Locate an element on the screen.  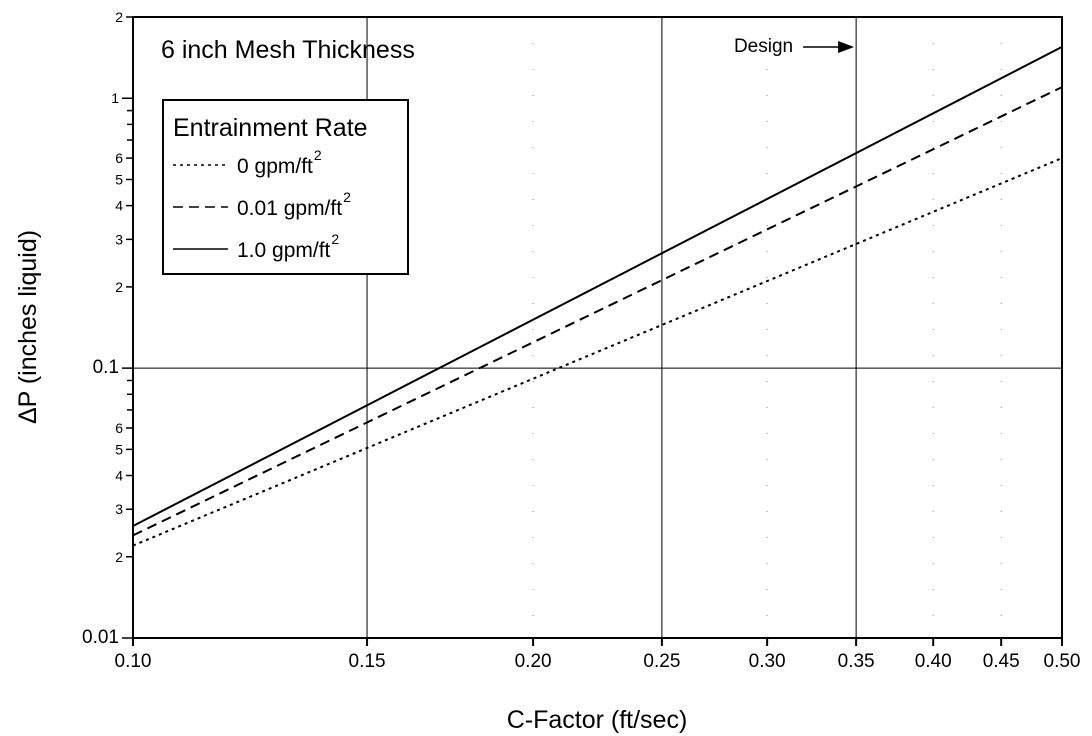
legend-box is located at coordinates (285, 187).